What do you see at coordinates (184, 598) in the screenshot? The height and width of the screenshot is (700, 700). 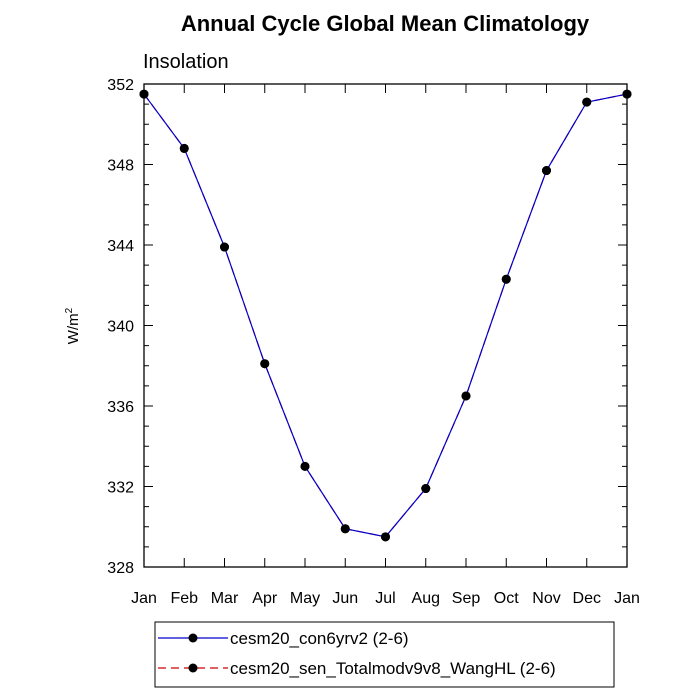 I see `x-tick-label: Feb` at bounding box center [184, 598].